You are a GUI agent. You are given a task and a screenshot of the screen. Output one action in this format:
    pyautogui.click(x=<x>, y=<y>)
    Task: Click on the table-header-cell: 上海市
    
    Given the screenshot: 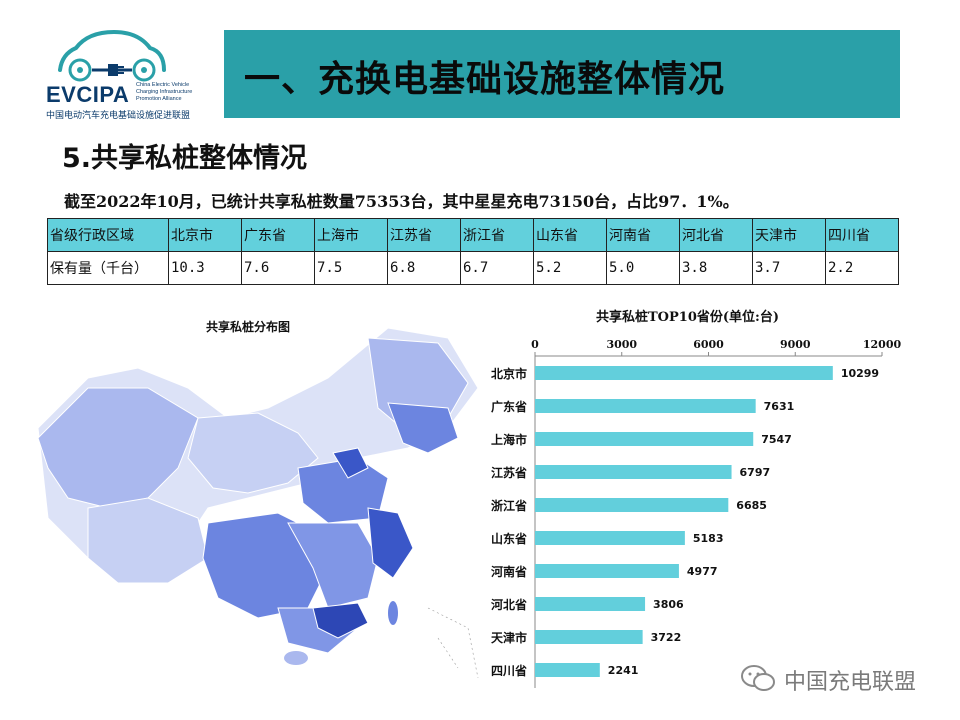 What is the action you would take?
    pyautogui.click(x=351, y=235)
    